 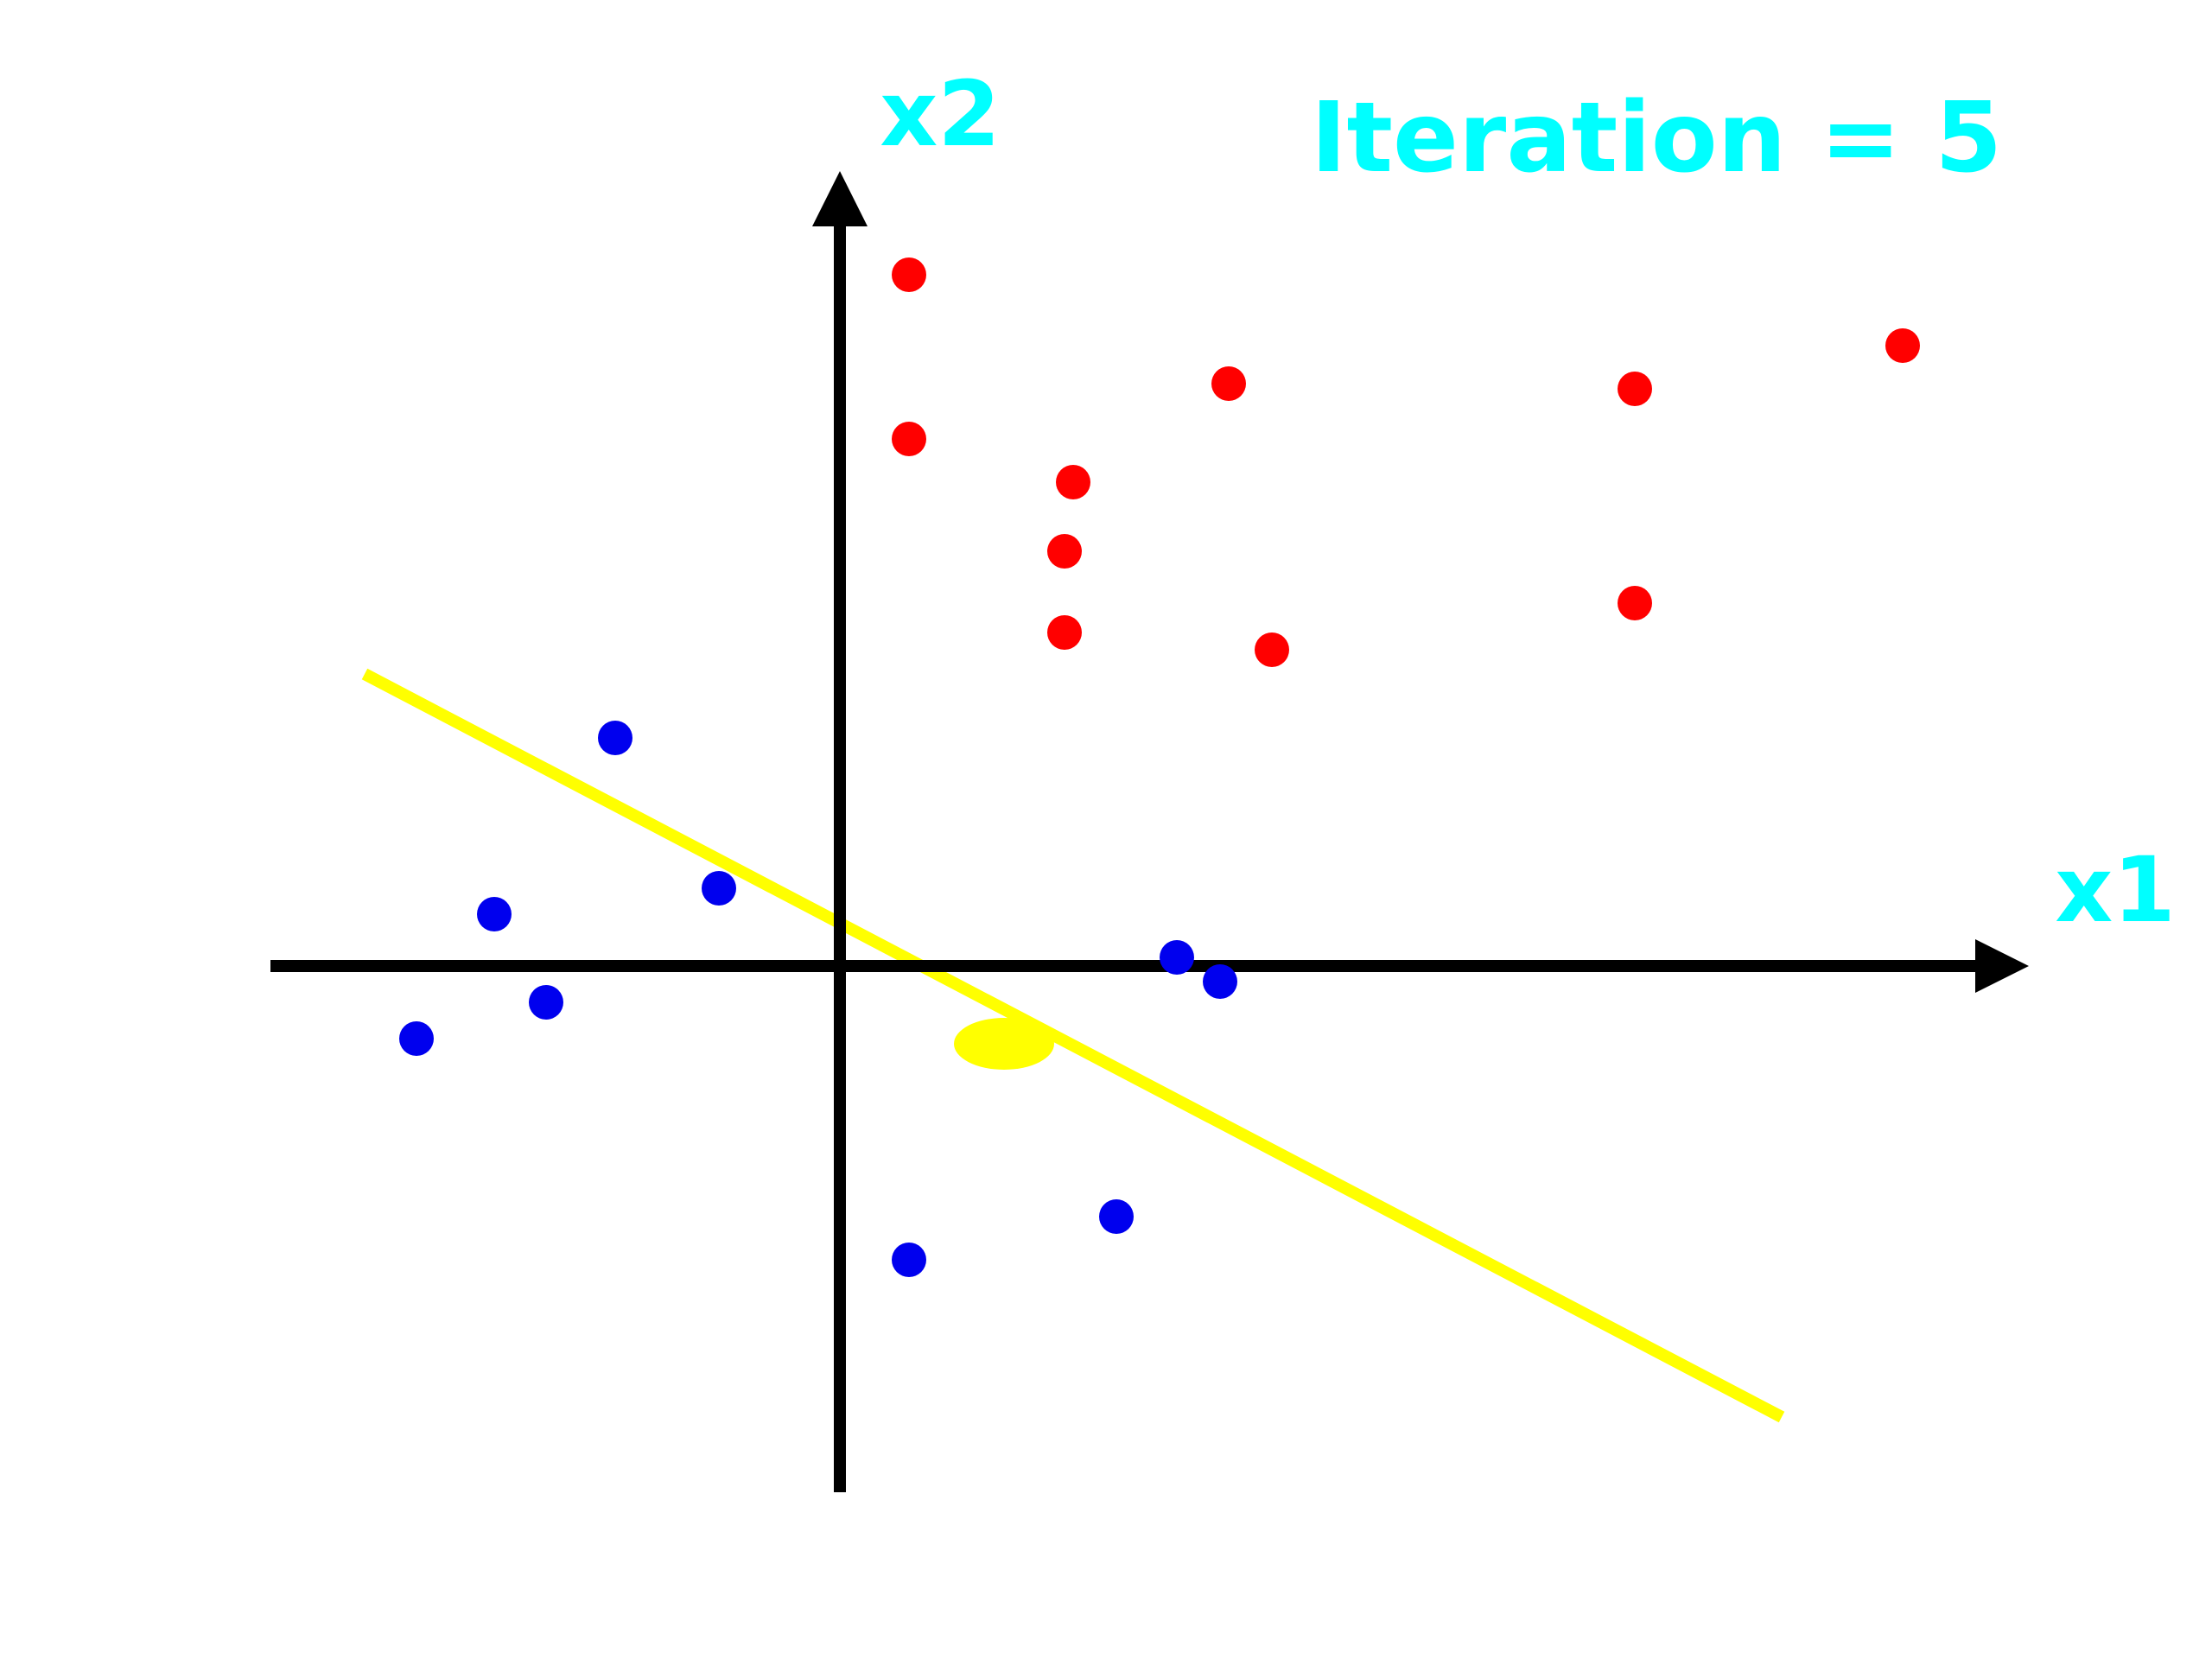 What do you see at coordinates (1656, 138) in the screenshot?
I see `iteration-title: Iteration = 5` at bounding box center [1656, 138].